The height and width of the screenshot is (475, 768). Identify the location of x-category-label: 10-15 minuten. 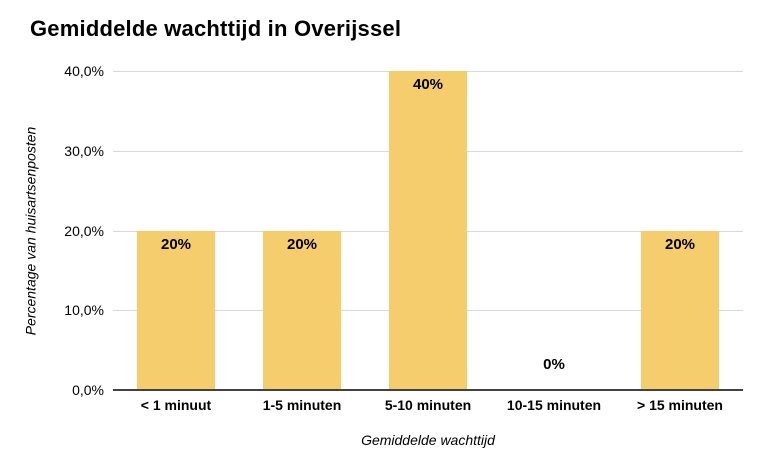
(554, 405).